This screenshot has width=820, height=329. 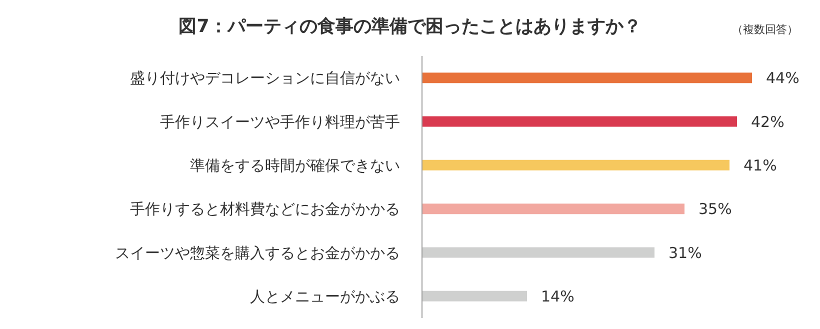 What do you see at coordinates (557, 296) in the screenshot?
I see `data-label: 14%` at bounding box center [557, 296].